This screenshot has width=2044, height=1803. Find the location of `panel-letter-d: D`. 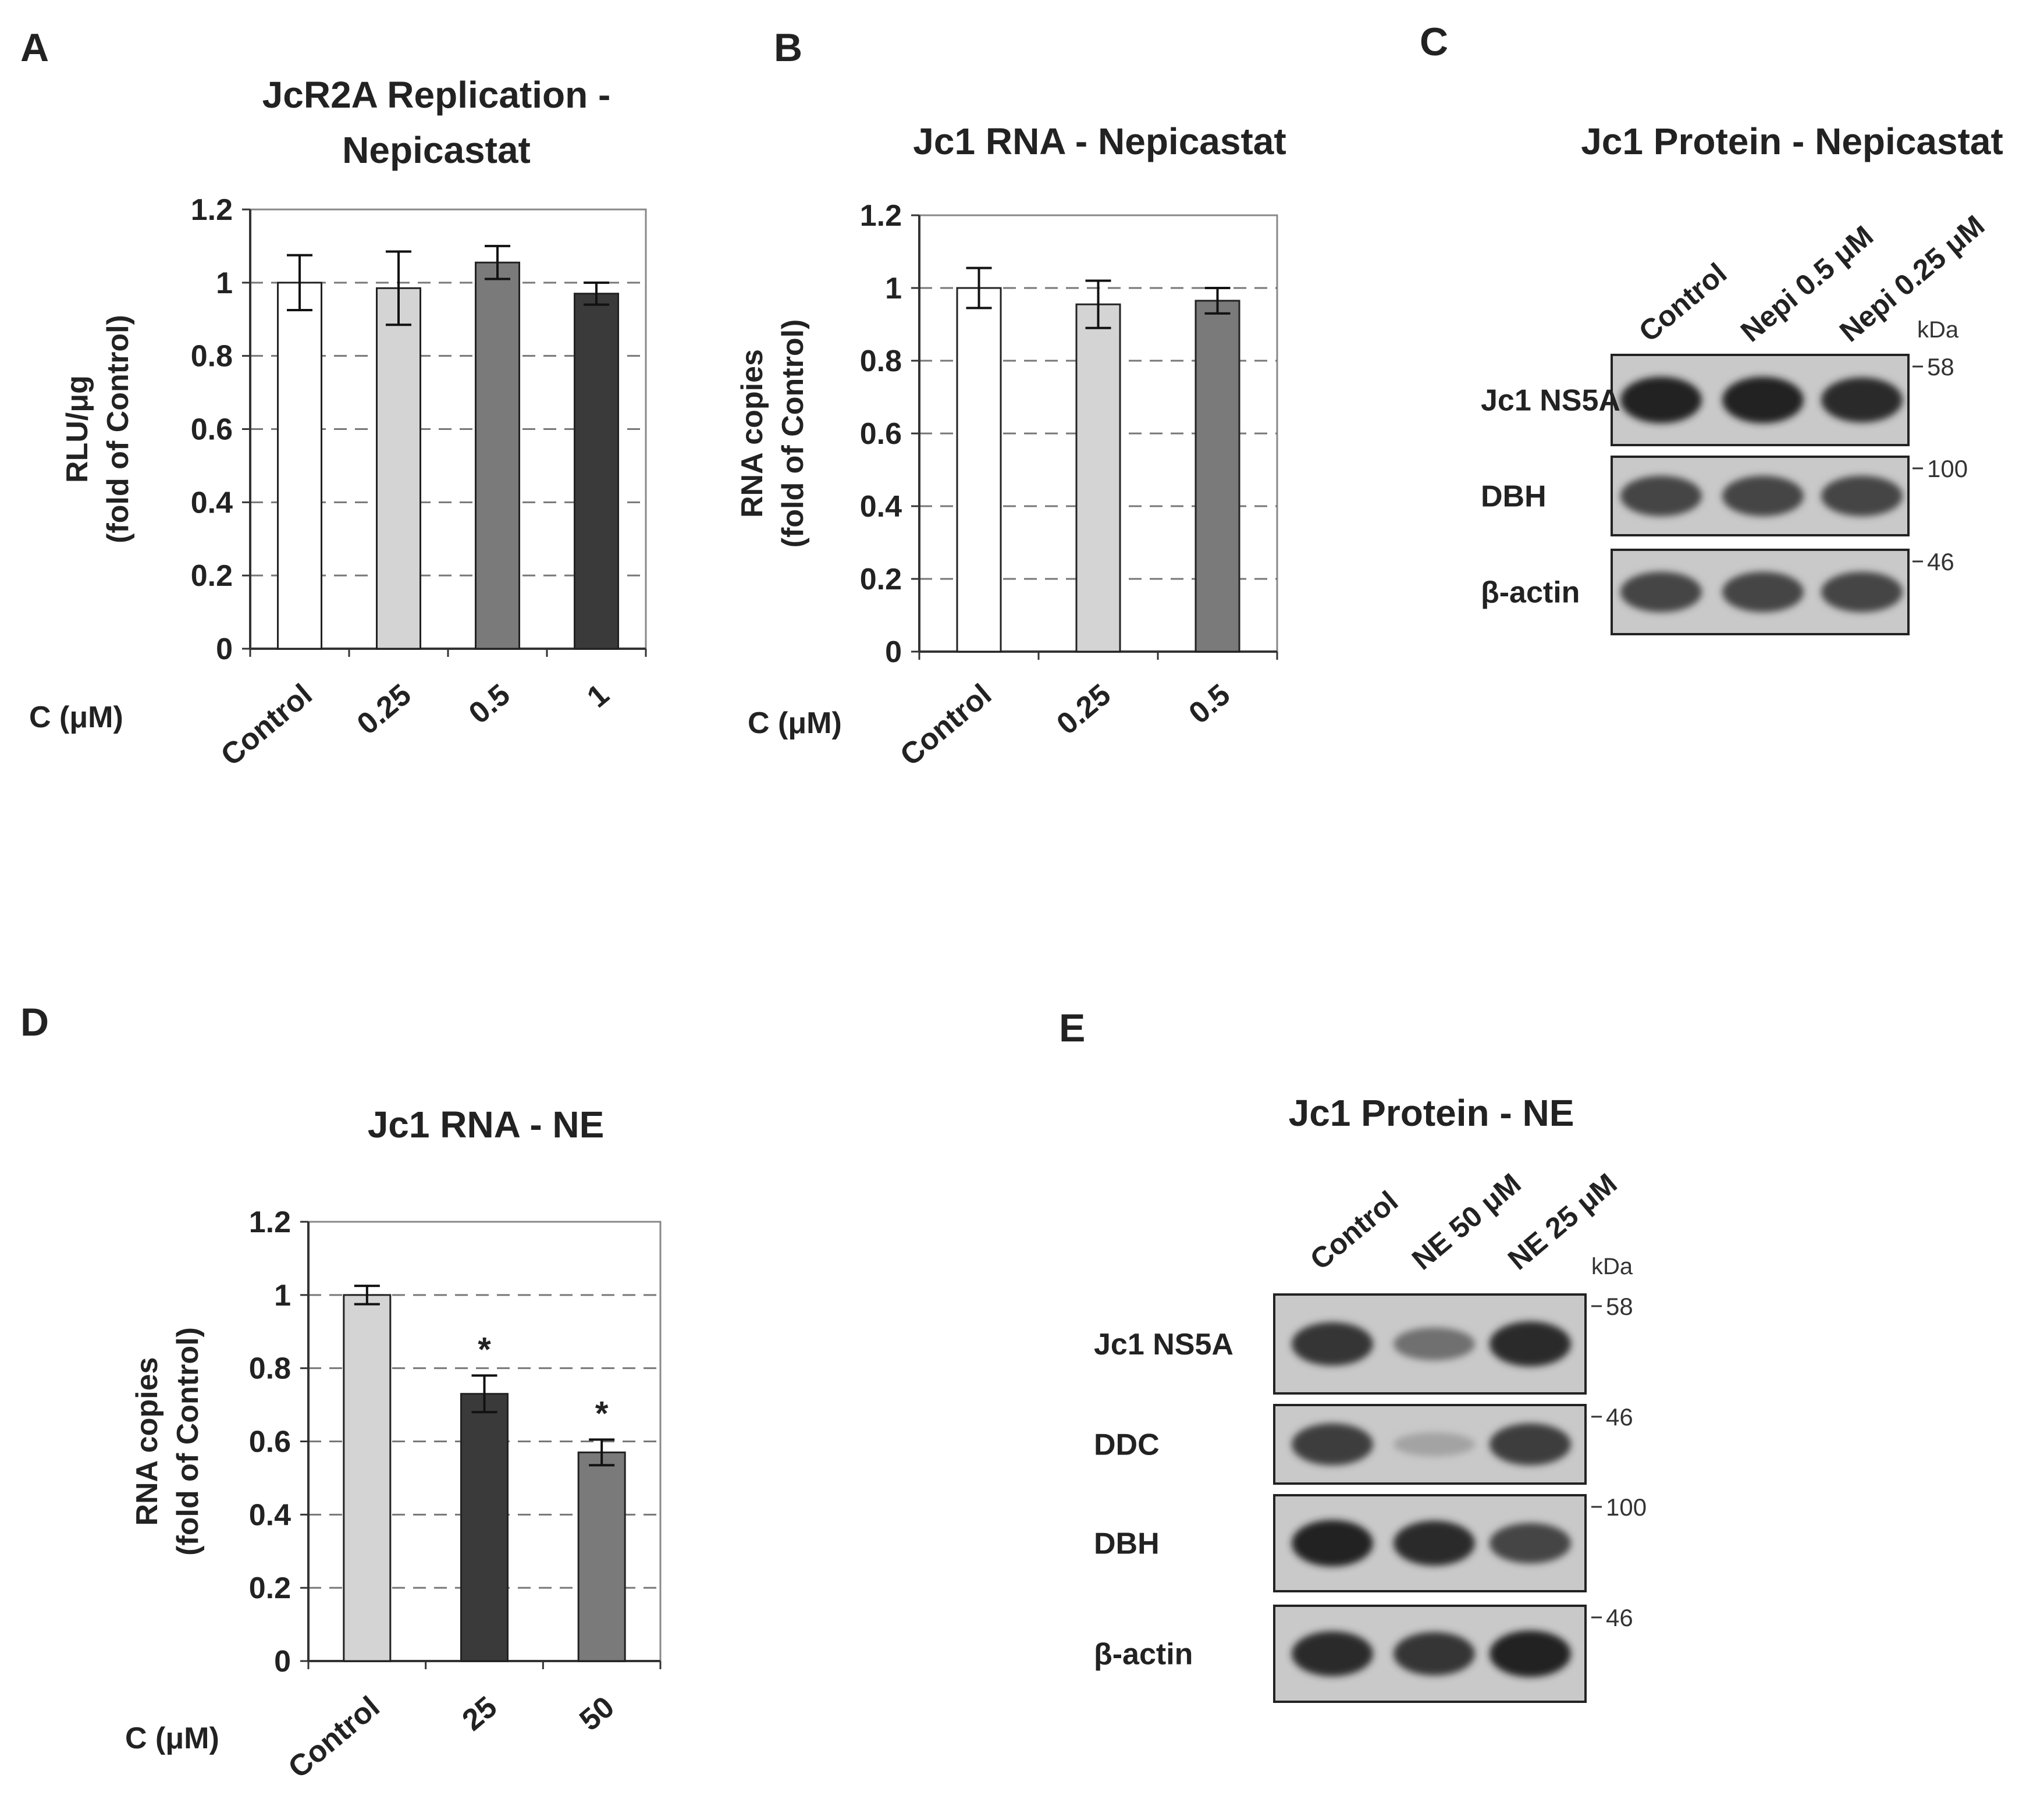

panel-letter-d: D is located at coordinates (34, 1022).